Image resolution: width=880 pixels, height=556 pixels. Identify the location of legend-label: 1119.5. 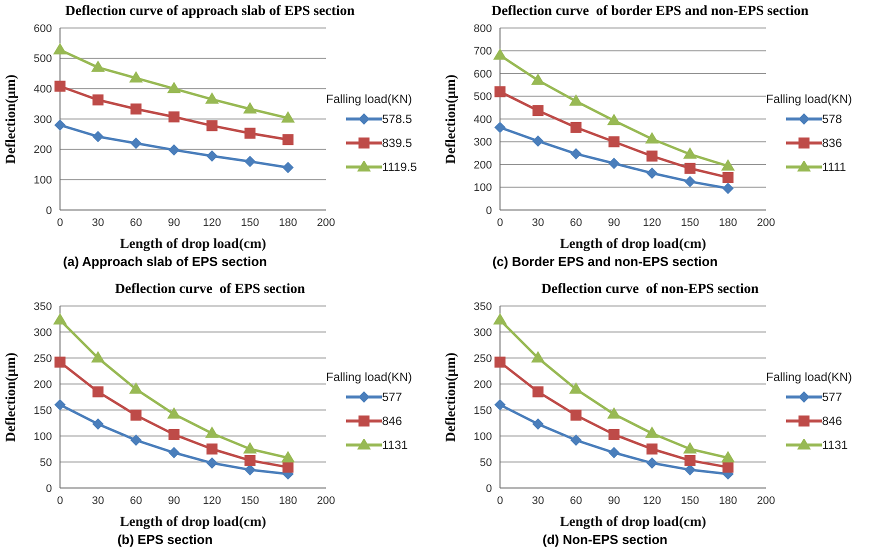
(399, 167).